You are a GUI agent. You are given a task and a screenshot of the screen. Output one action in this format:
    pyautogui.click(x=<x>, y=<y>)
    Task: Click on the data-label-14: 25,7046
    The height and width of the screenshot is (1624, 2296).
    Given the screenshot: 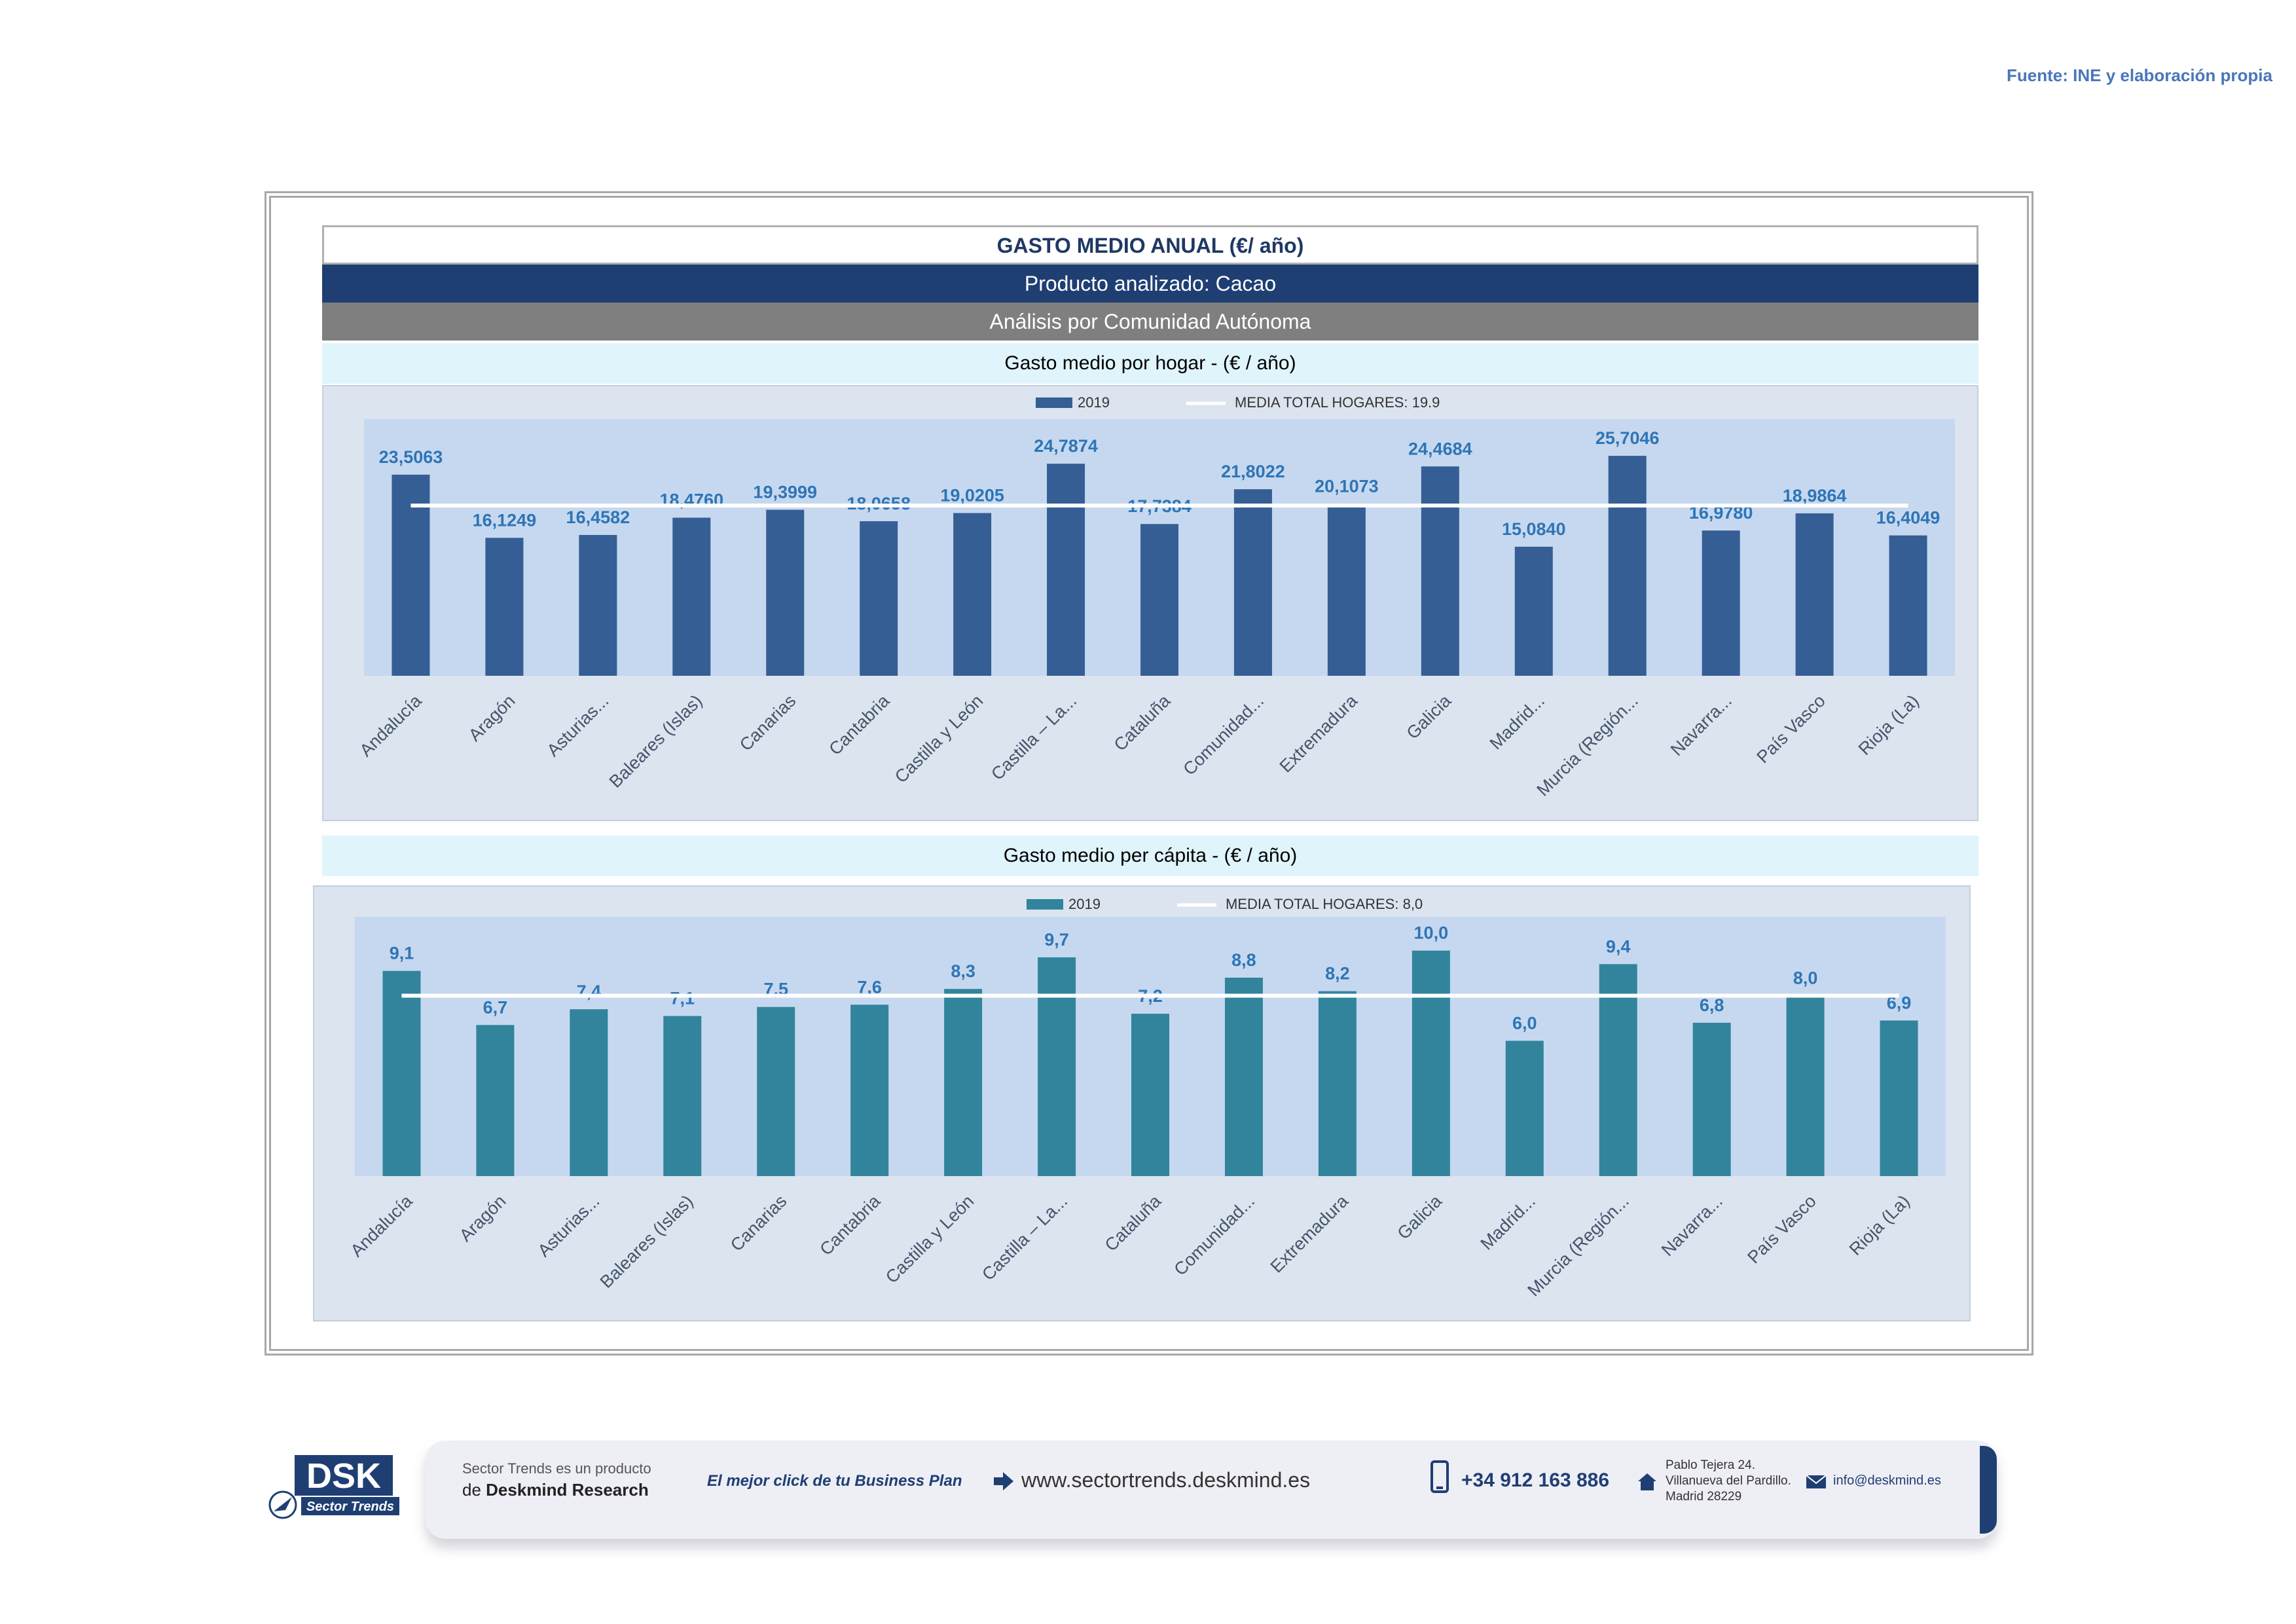 What is the action you would take?
    pyautogui.click(x=1627, y=438)
    